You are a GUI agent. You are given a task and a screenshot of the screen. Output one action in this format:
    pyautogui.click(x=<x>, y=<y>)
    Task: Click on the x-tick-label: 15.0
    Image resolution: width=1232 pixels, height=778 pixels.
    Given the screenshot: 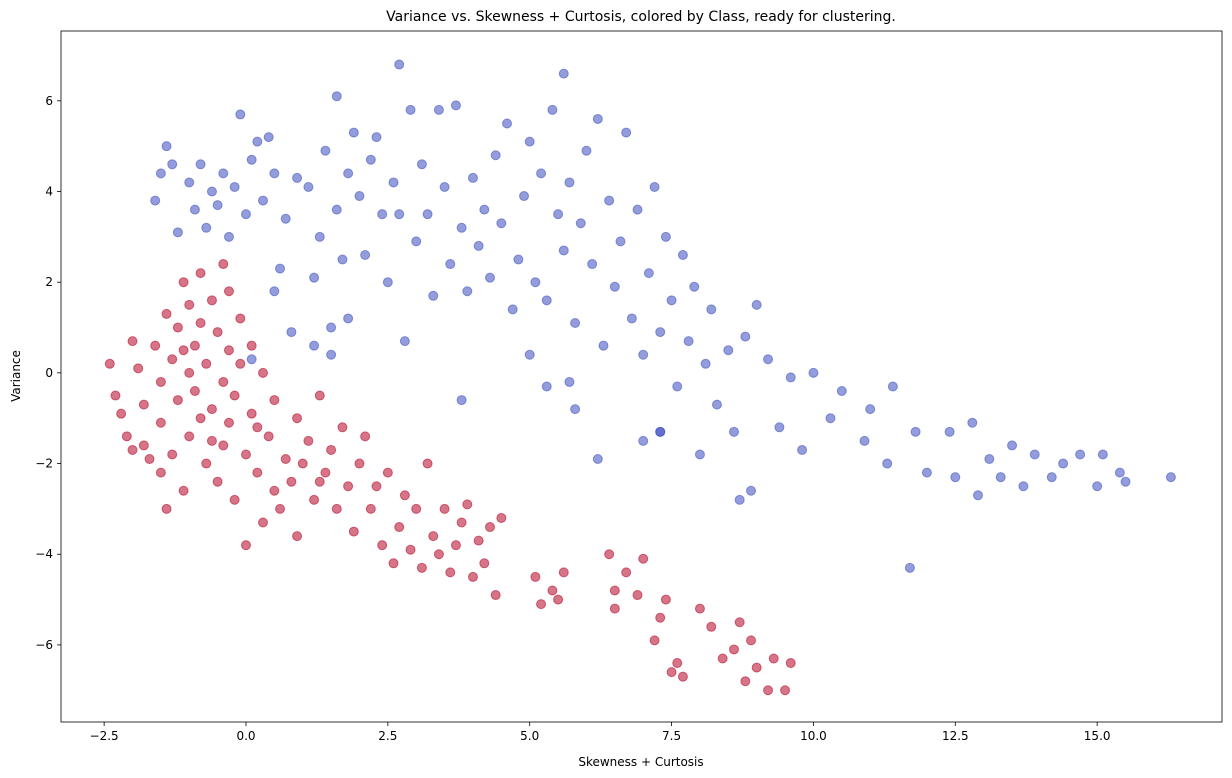 What is the action you would take?
    pyautogui.click(x=1097, y=736)
    